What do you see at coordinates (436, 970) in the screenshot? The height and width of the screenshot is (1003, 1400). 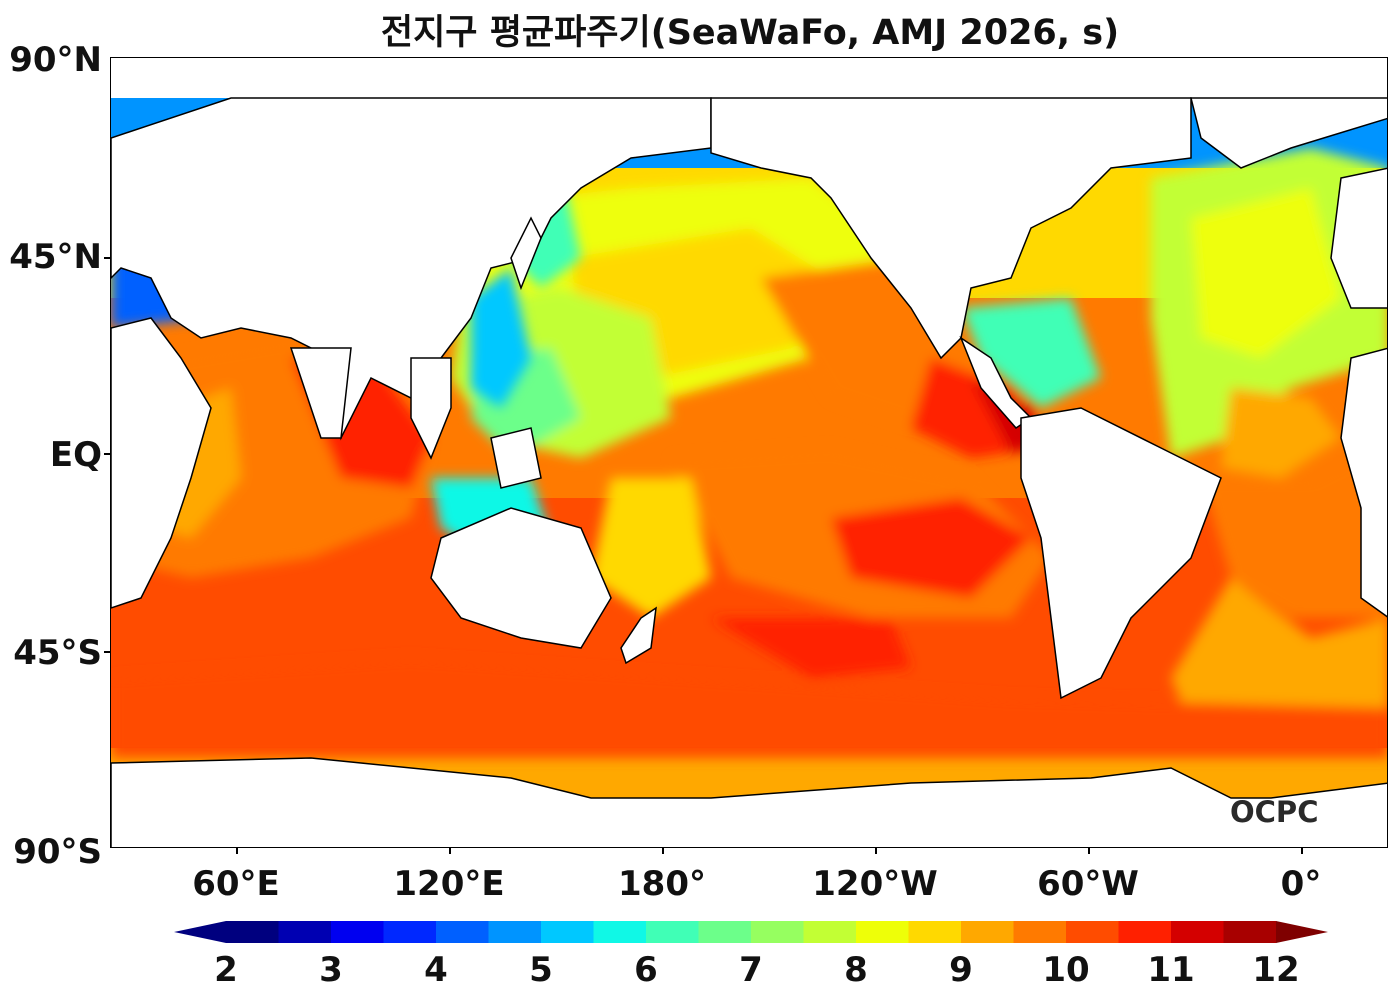 I see `colorbar-tick-label: 4` at bounding box center [436, 970].